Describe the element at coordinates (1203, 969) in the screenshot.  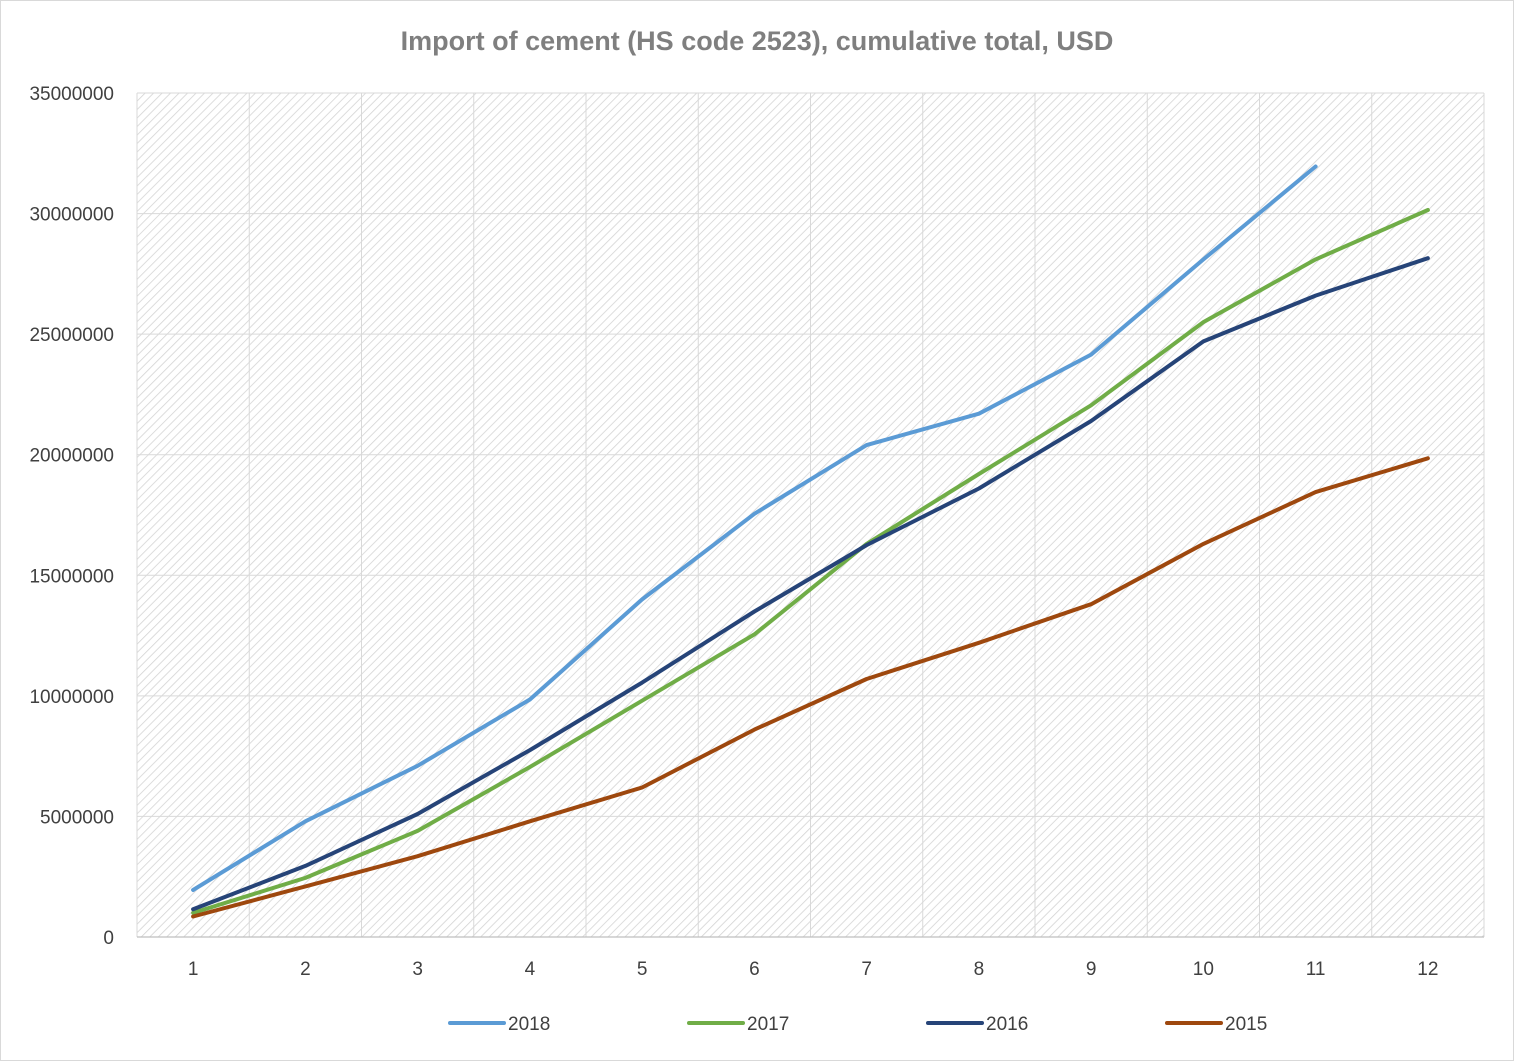
I see `x-tick-label: 10` at that location.